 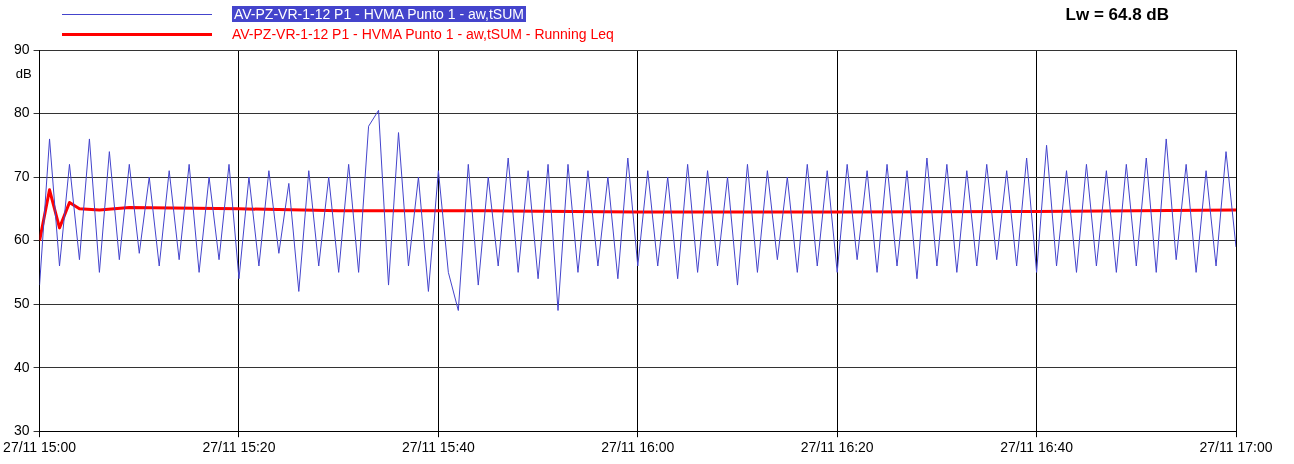 What do you see at coordinates (40, 447) in the screenshot?
I see `x-tick-label: 27/11 15:00` at bounding box center [40, 447].